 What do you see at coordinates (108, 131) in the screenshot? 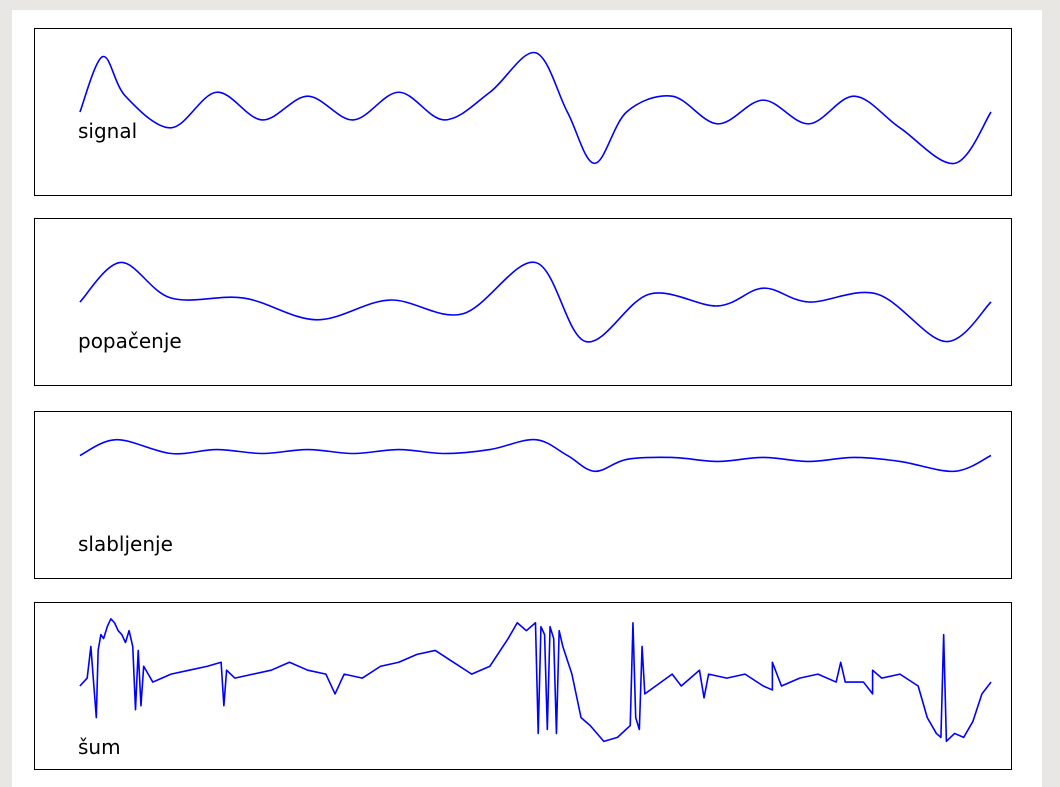
I see `panel-label: signal` at bounding box center [108, 131].